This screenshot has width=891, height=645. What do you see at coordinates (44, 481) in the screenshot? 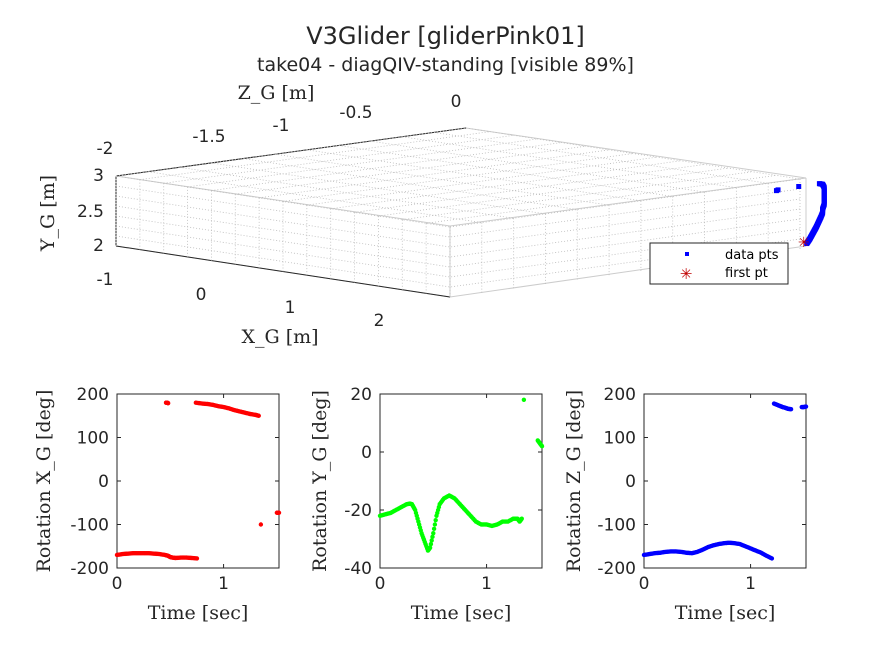
I see `y-axis-label: Rotation X_G [deg]` at bounding box center [44, 481].